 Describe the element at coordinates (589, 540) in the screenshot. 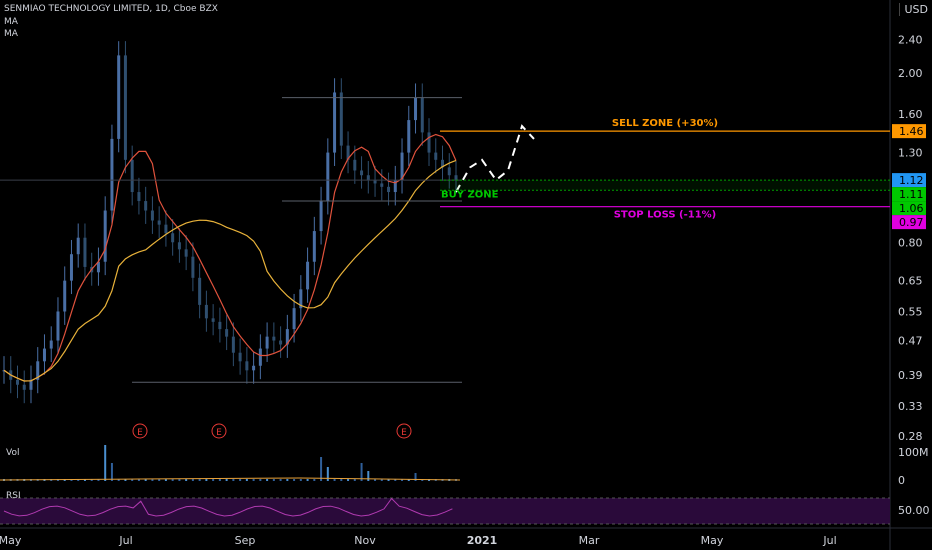

I see `time-tick-label: Mar` at that location.